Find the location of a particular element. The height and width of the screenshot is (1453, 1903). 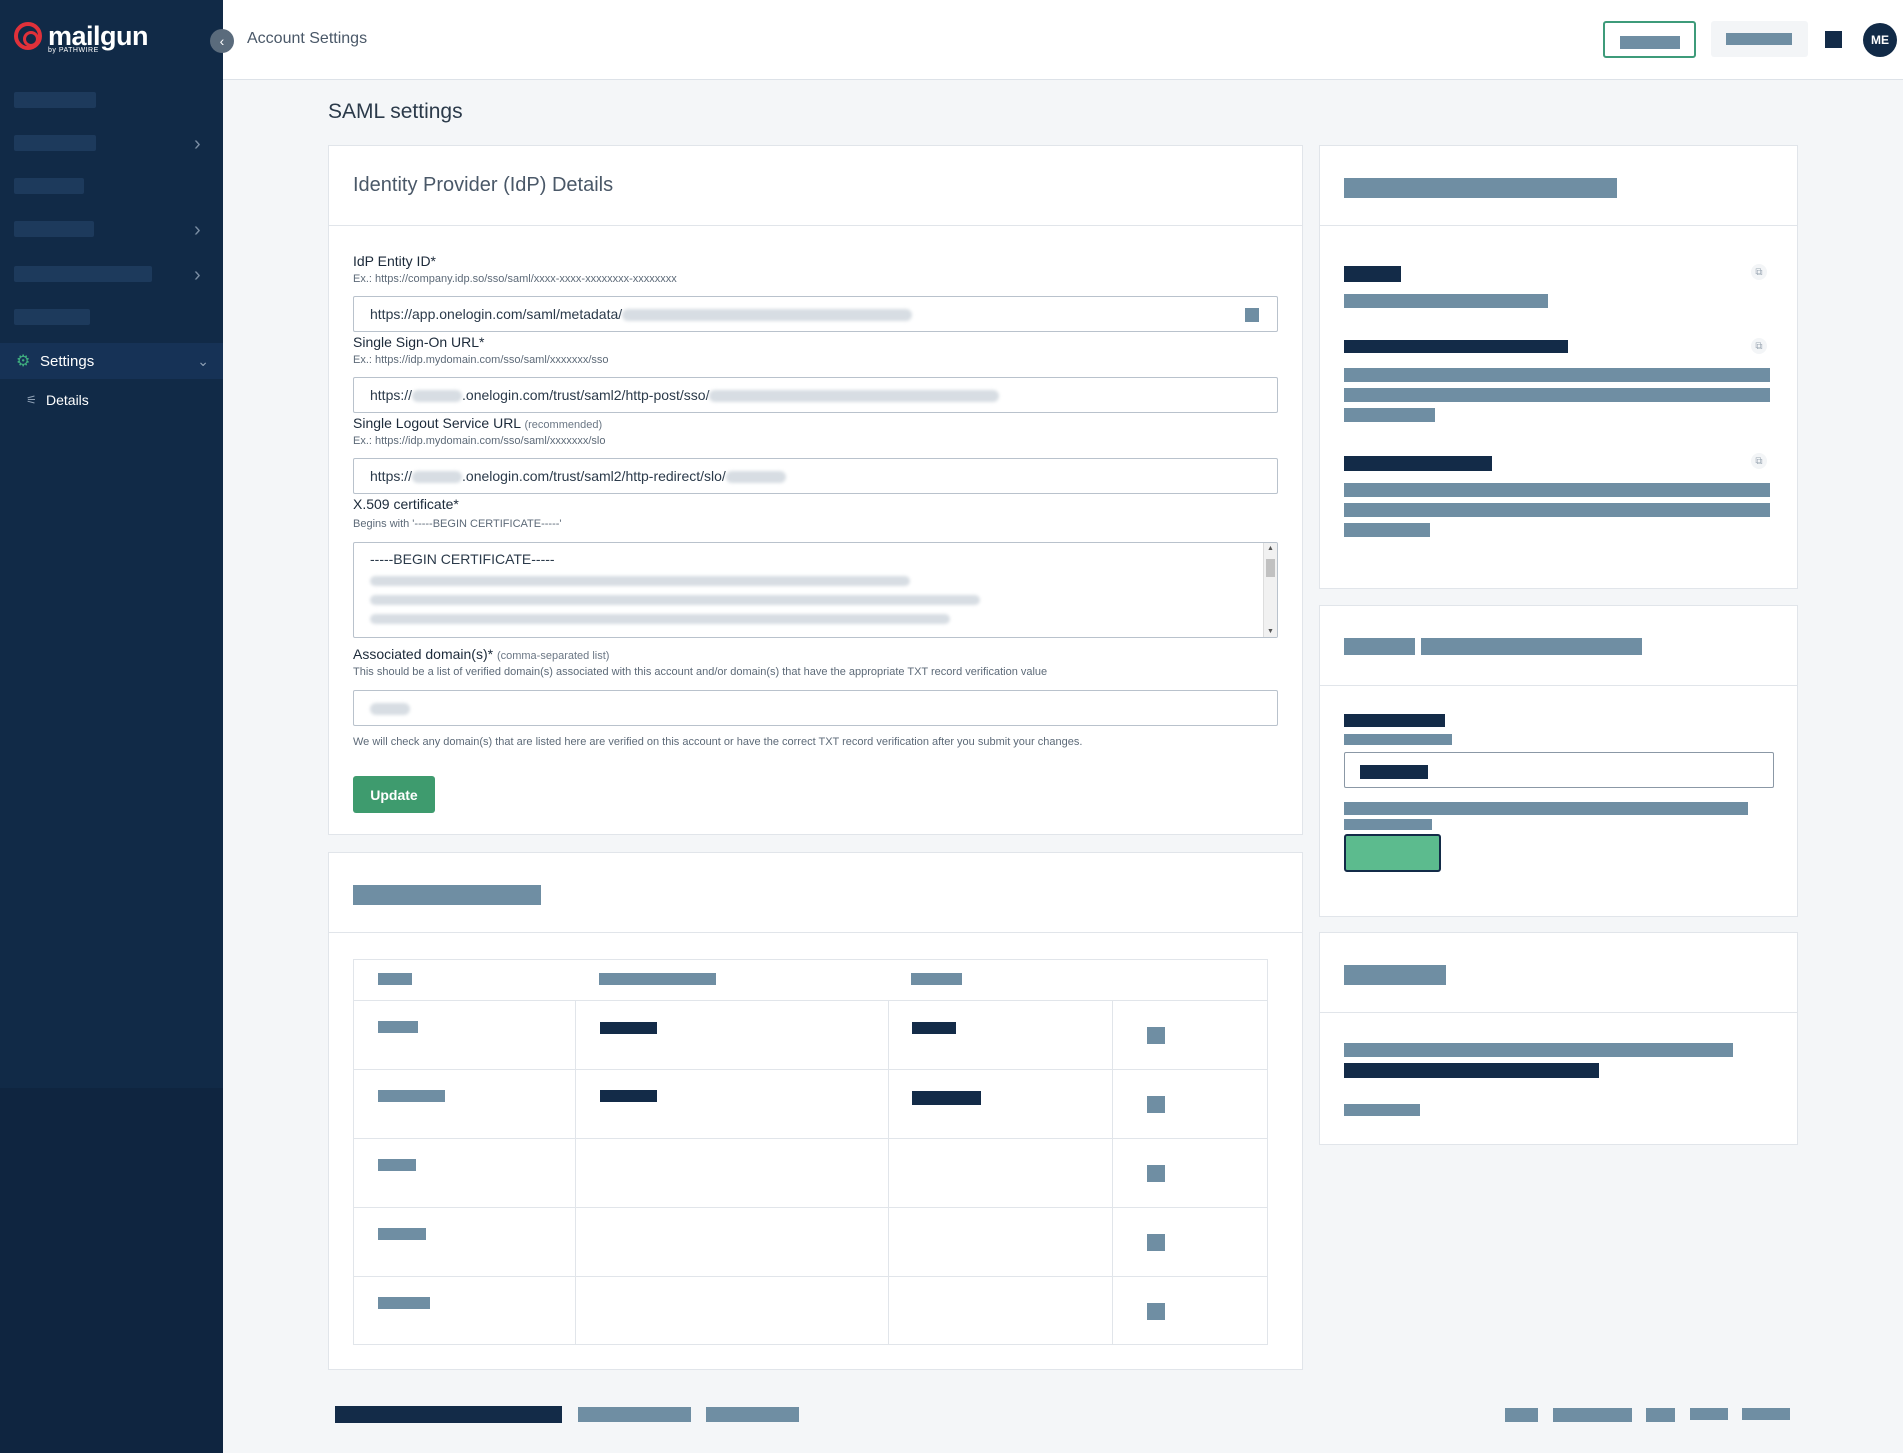

redacted-form-card is located at coordinates (1558, 761).